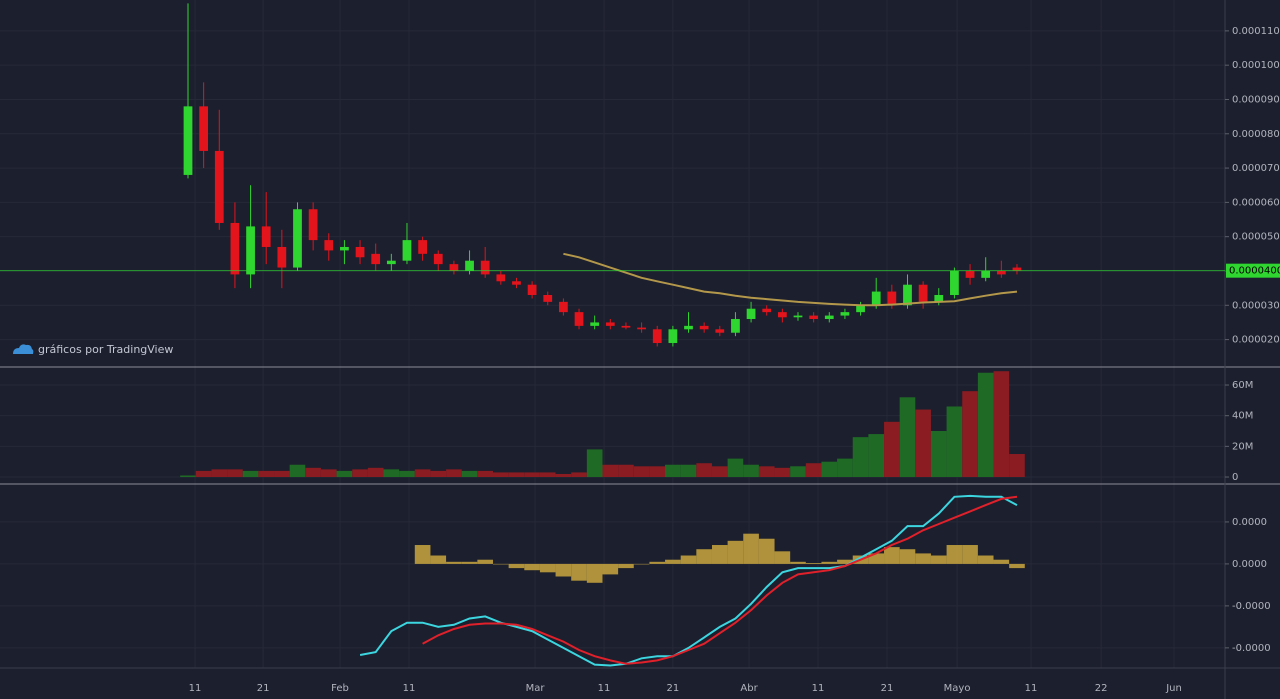 The image size is (1280, 699). I want to click on watermark: gráficos por TradingView, so click(93, 349).